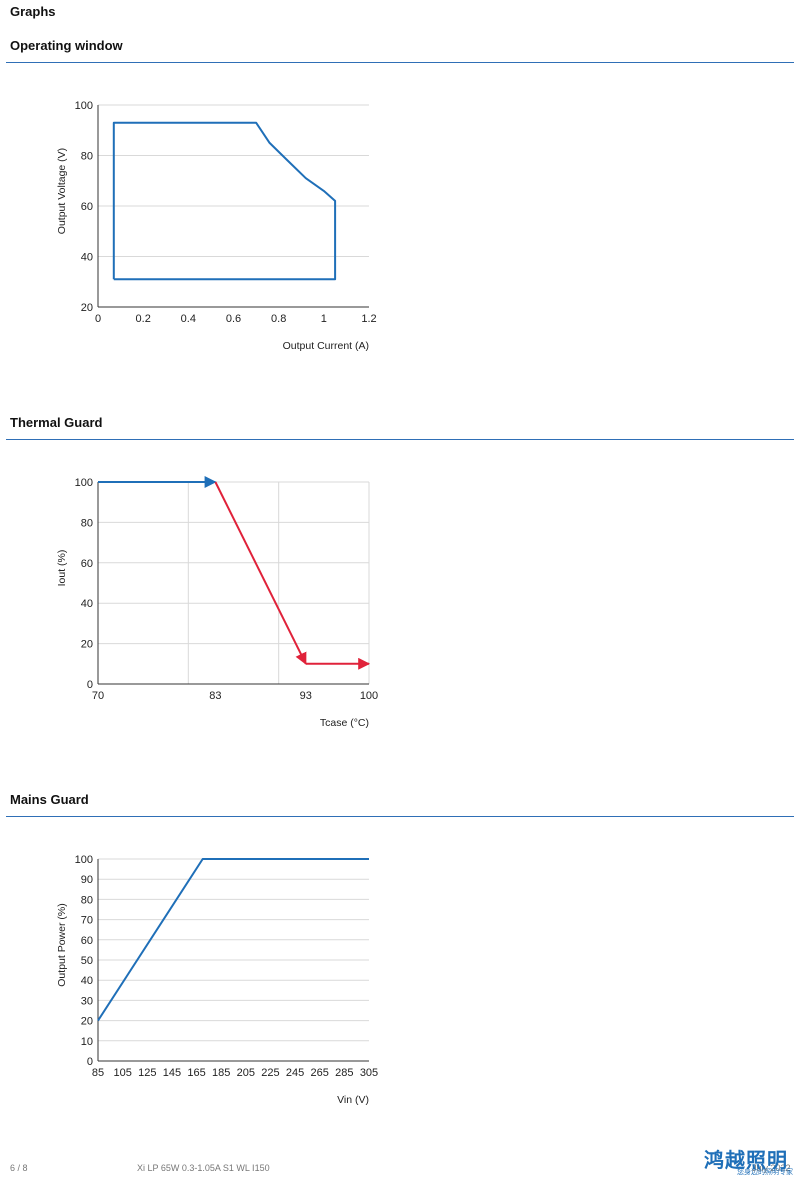 This screenshot has width=800, height=1177. I want to click on watermark-logo: 鸿越照明, so click(746, 1160).